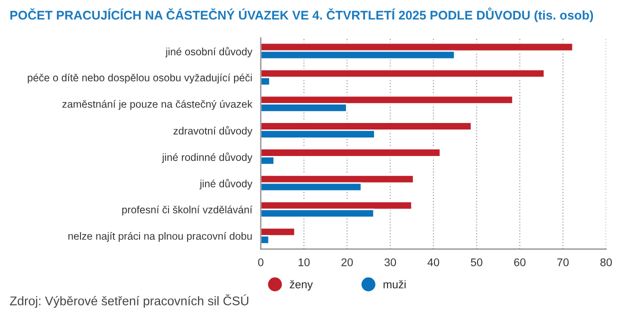  What do you see at coordinates (302, 14) in the screenshot?
I see `chart-title: POČET PRACUJÍCÍCH NA ČÁSTEČNÝ ÚVAZEK VE 4. ČTVRTLETÍ 2025 PODLE DŮVODU (tis. osob)` at bounding box center [302, 14].